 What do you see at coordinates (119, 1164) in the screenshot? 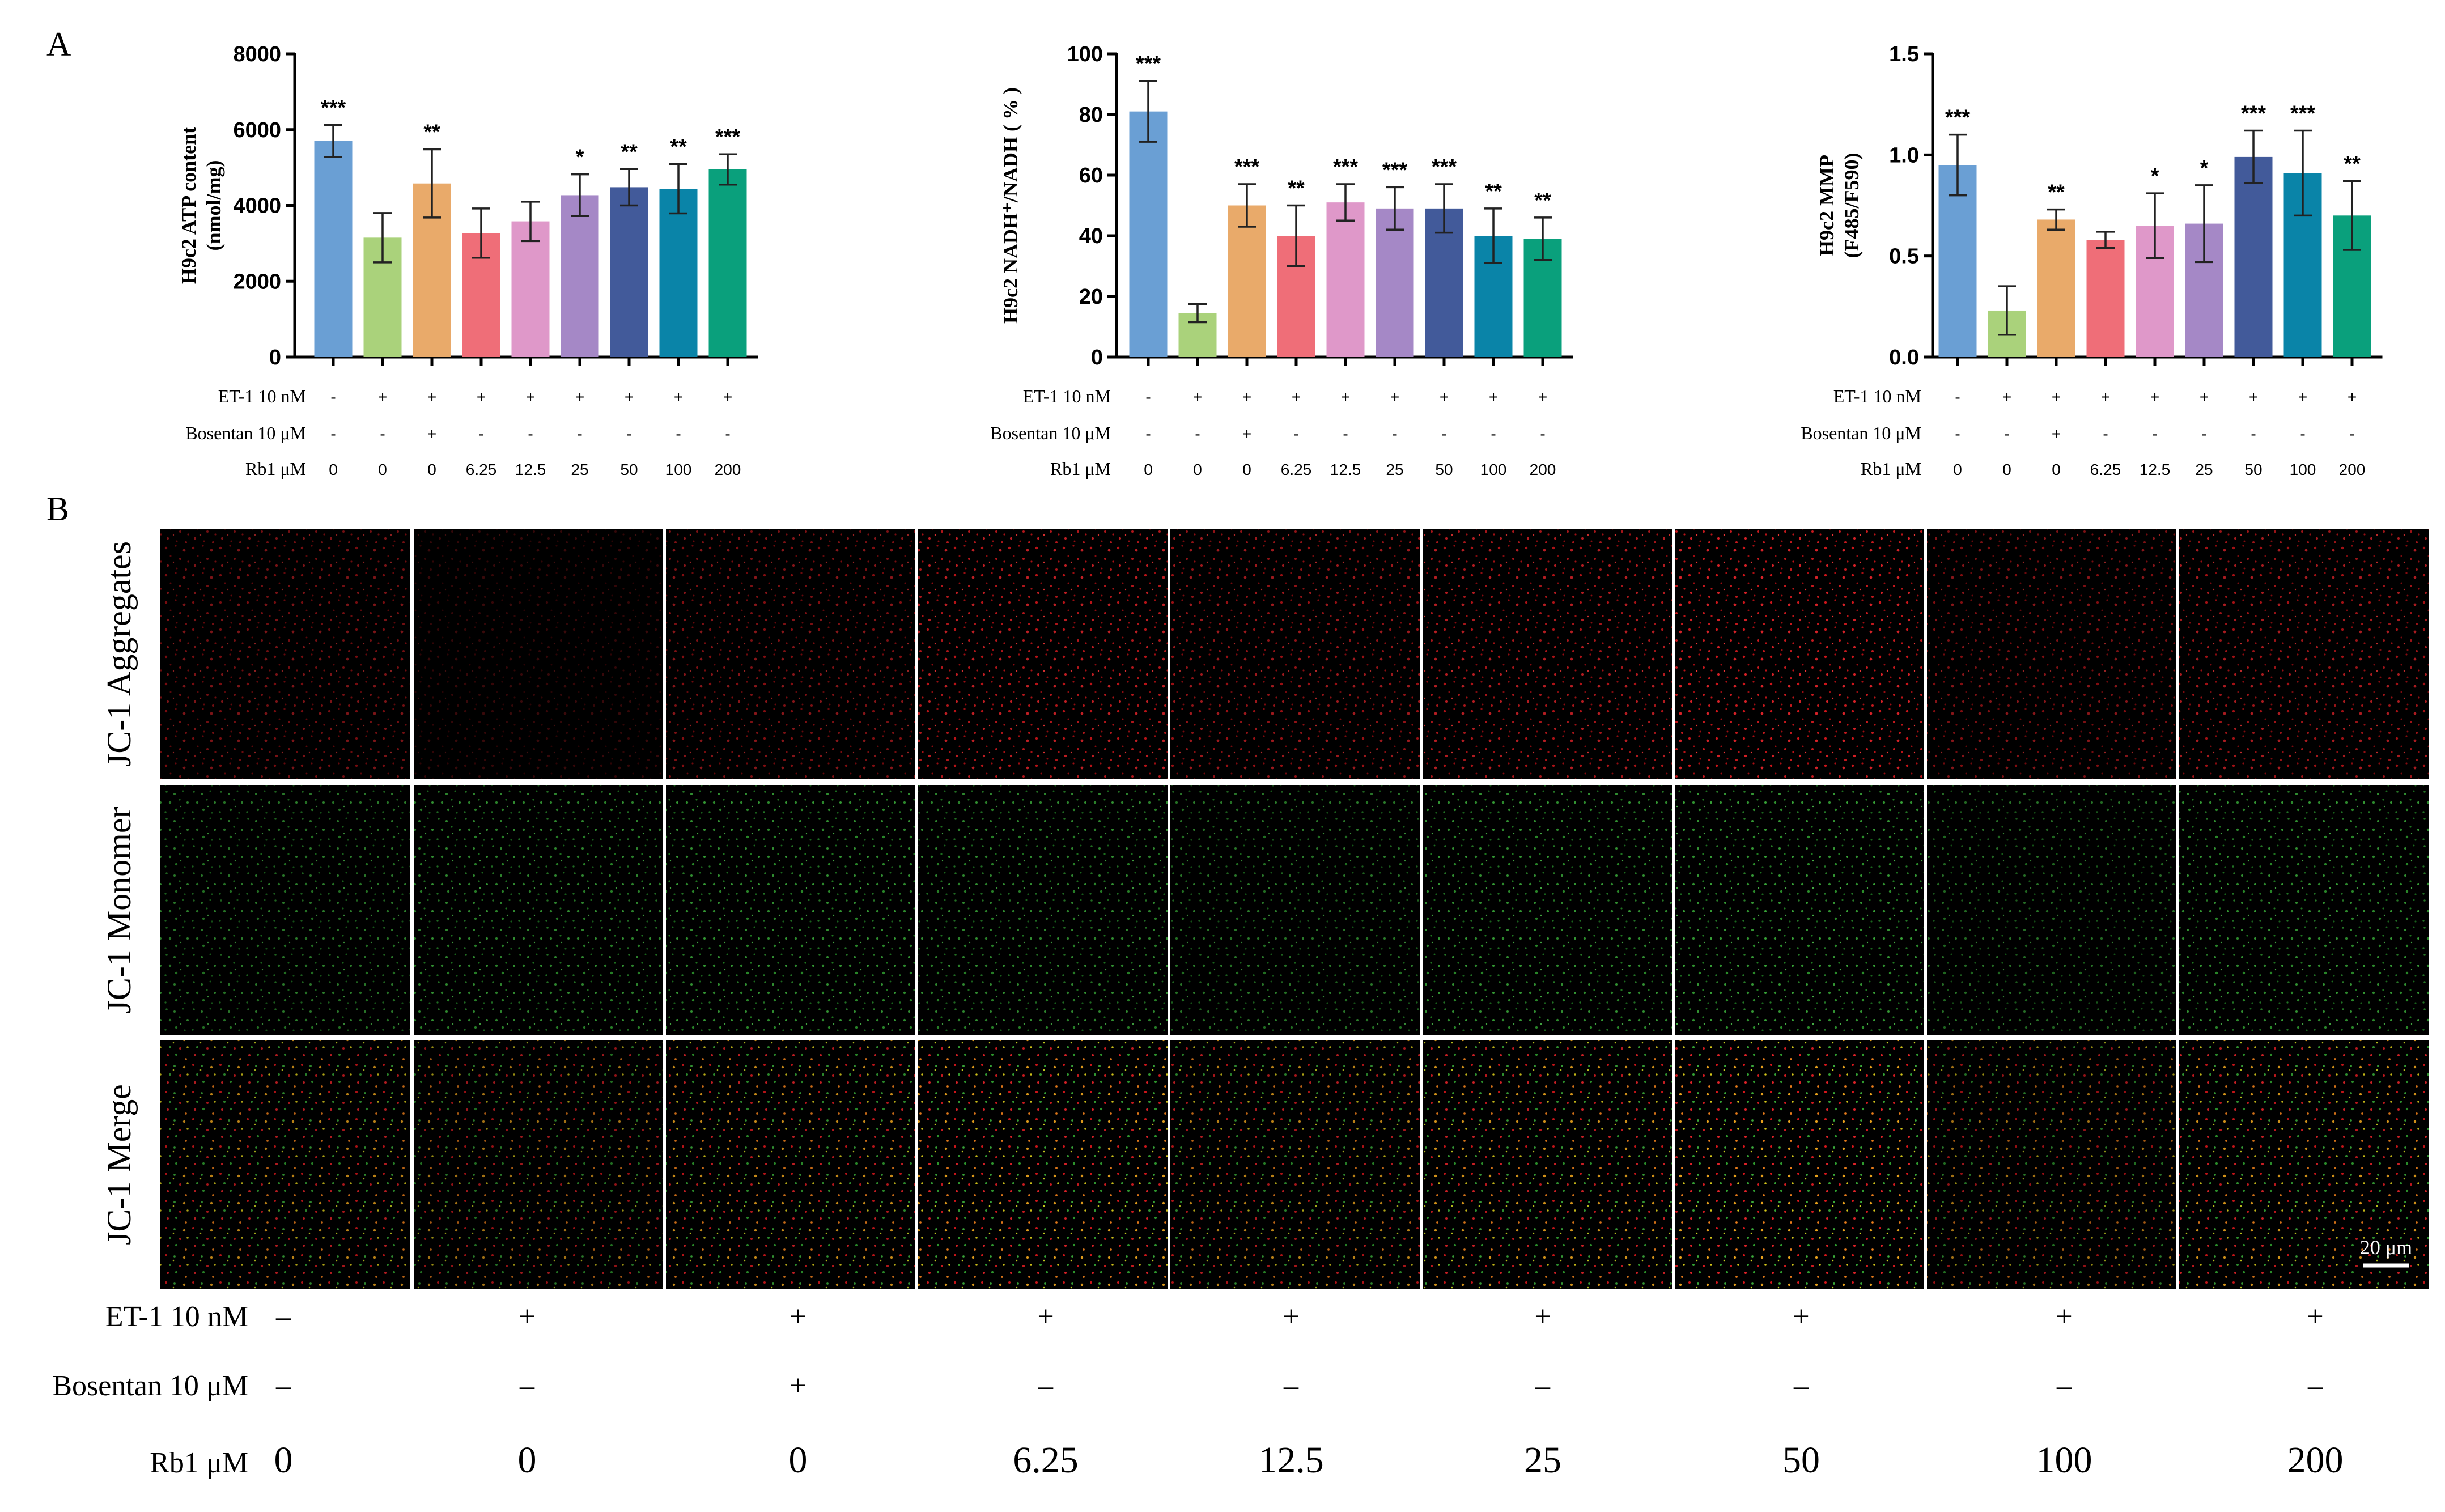
I see `micrograph-row-label: JC-1 Merge` at bounding box center [119, 1164].